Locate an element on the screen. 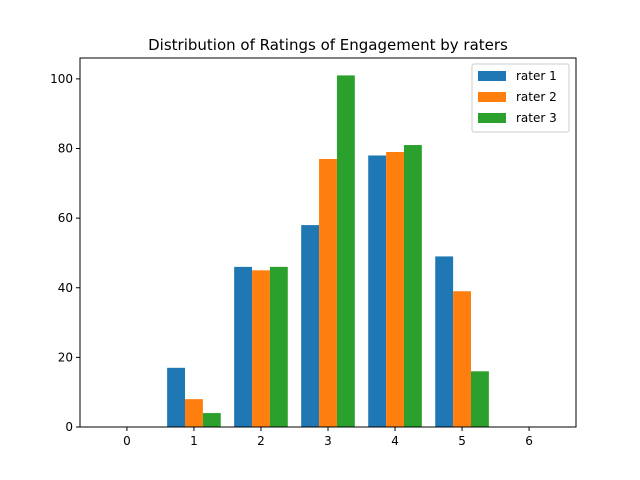  x-tick-label: 2 is located at coordinates (261, 441).